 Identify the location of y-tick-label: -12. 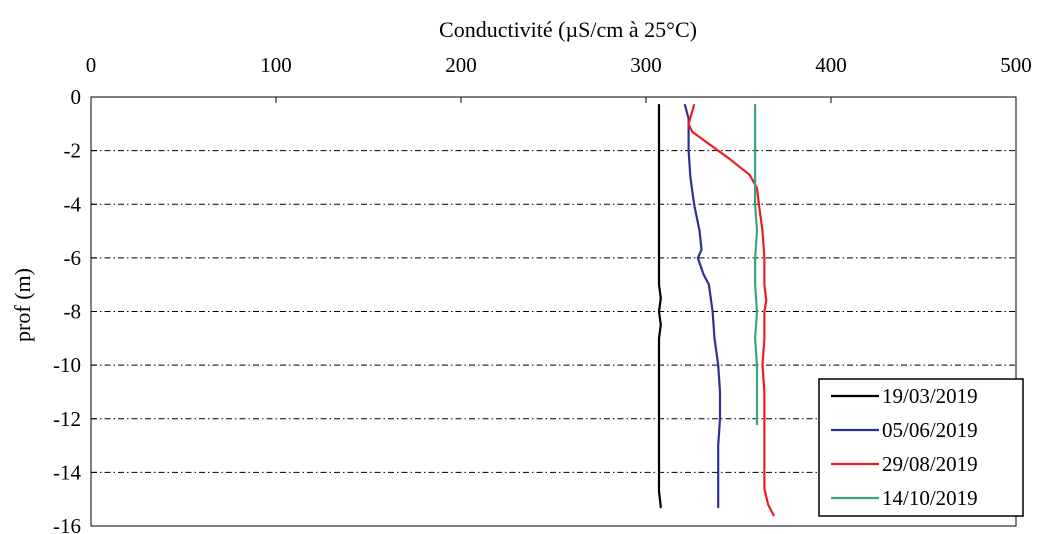
(67, 419).